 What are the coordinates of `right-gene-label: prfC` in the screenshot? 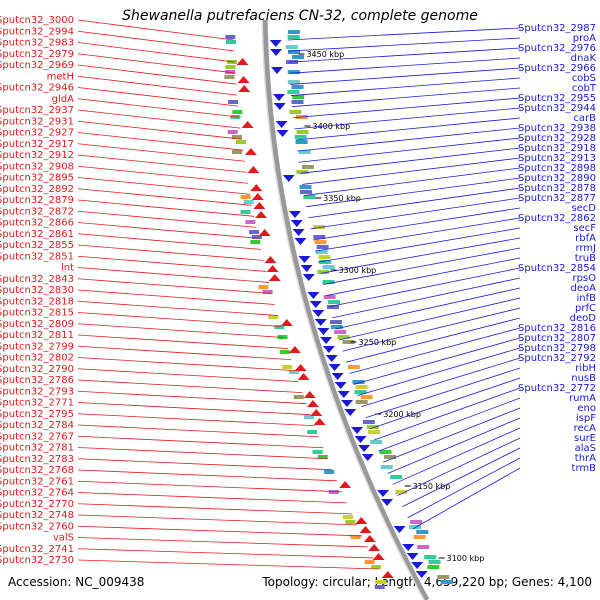 It's located at (585, 308).